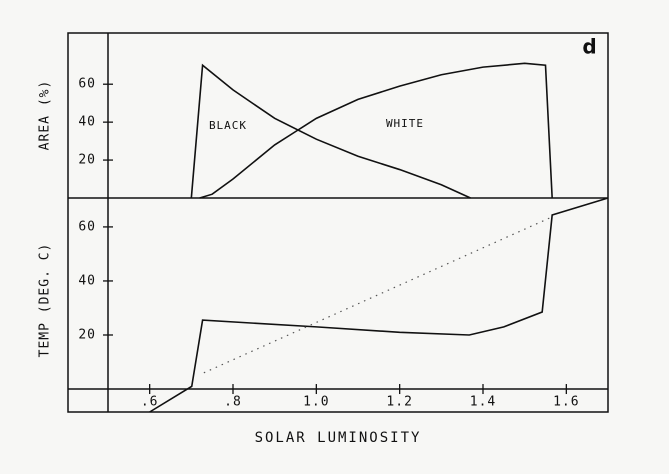  I want to click on x-axis-label: SOLAR LUMINOSITY, so click(338, 438).